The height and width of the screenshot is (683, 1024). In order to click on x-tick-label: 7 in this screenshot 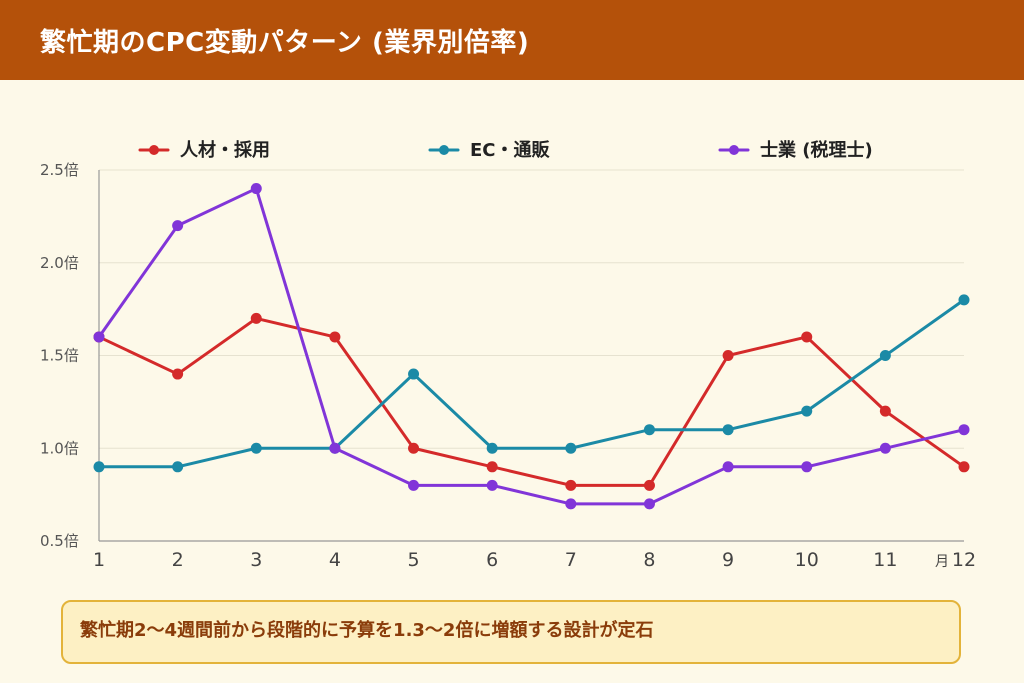, I will do `click(571, 560)`.